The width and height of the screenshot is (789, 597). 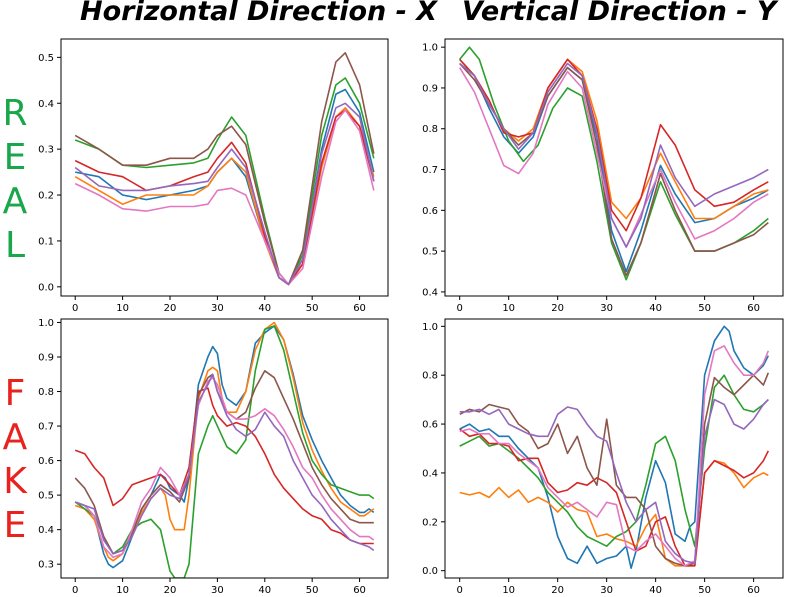 What do you see at coordinates (15, 180) in the screenshot?
I see `row-label-real: R E A L` at bounding box center [15, 180].